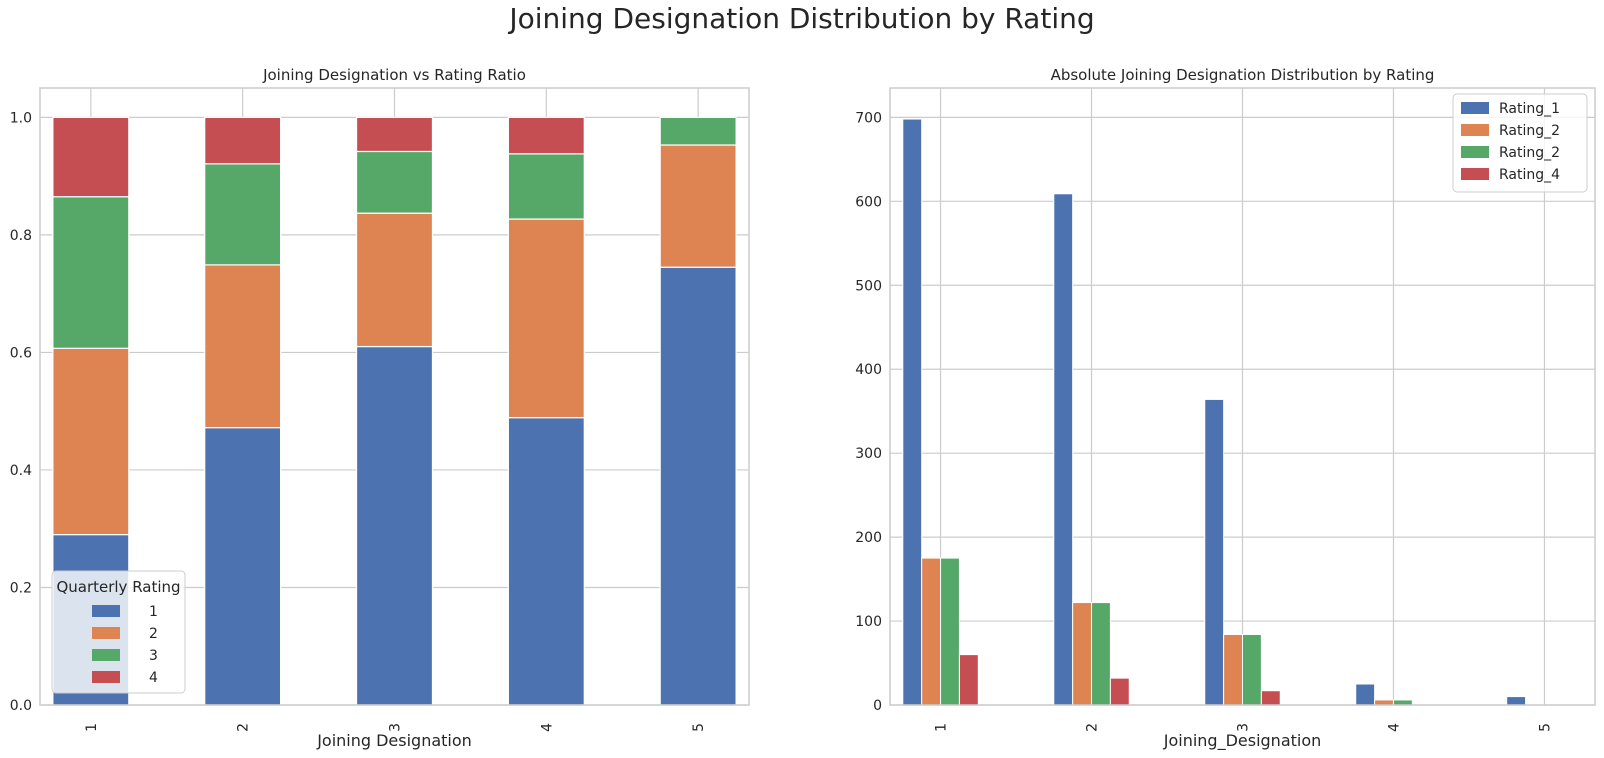 Image resolution: width=1604 pixels, height=758 pixels. Describe the element at coordinates (868, 622) in the screenshot. I see `y-tick-label: 100` at that location.